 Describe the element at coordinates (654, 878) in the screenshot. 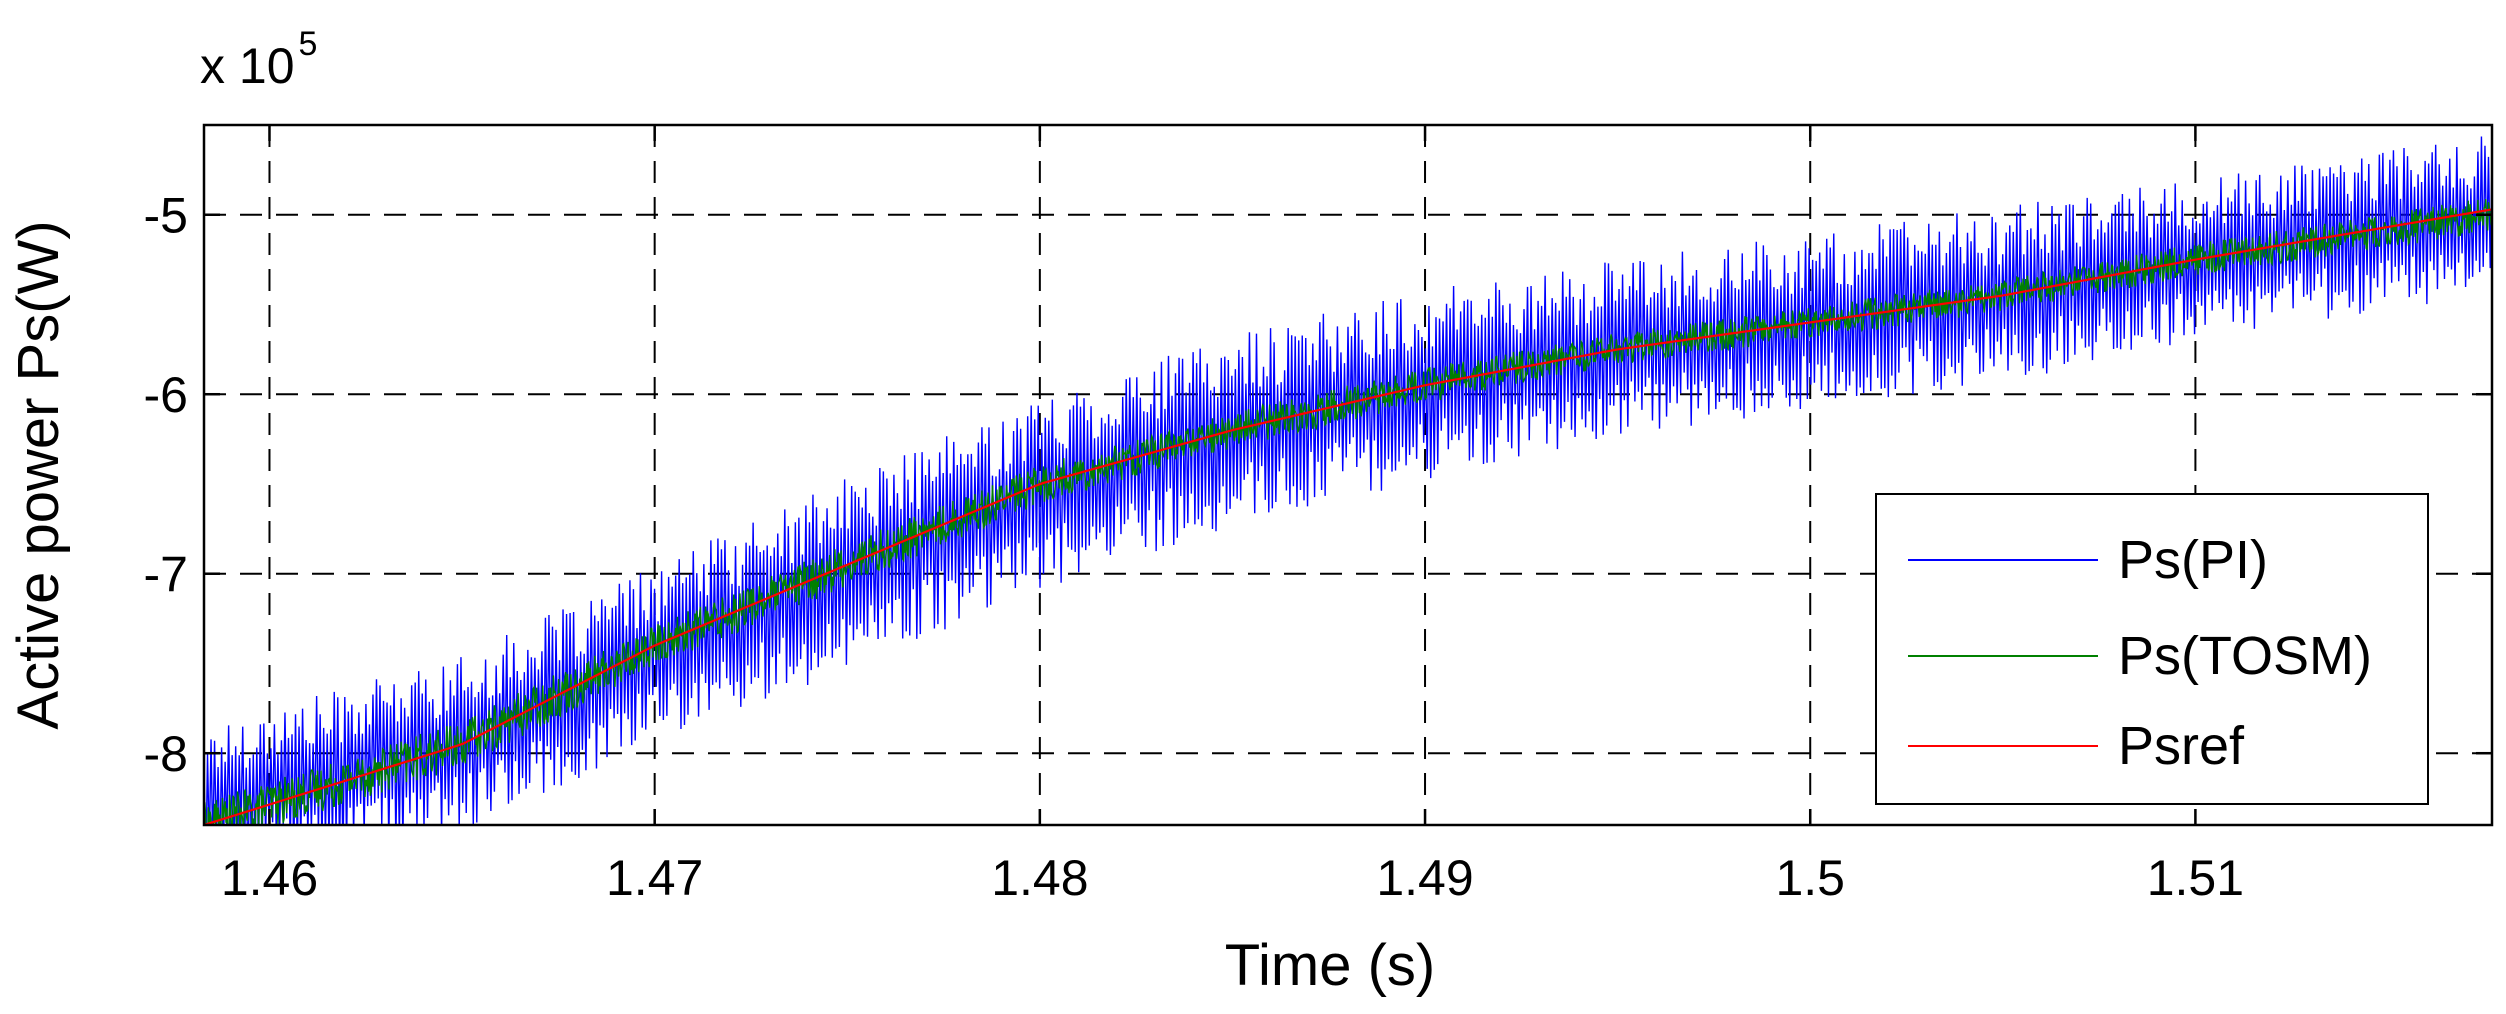

I see `x-tick-label: 1.47` at that location.